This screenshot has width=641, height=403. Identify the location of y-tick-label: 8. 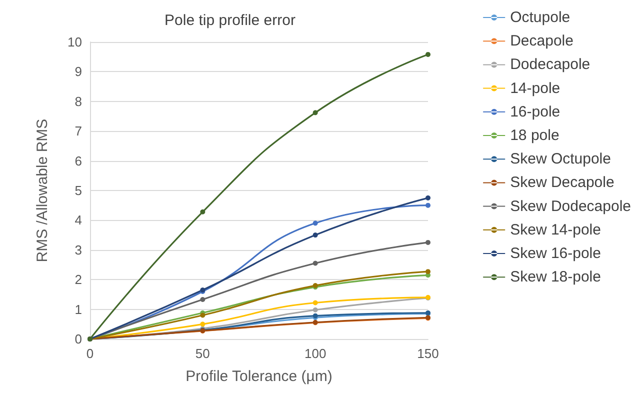
(78, 101).